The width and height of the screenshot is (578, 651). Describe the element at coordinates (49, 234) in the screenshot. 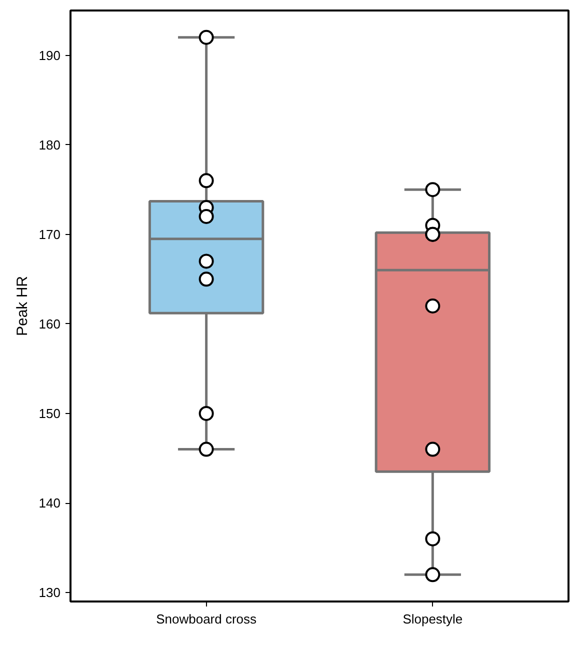

I see `y-tick-label: 170` at that location.